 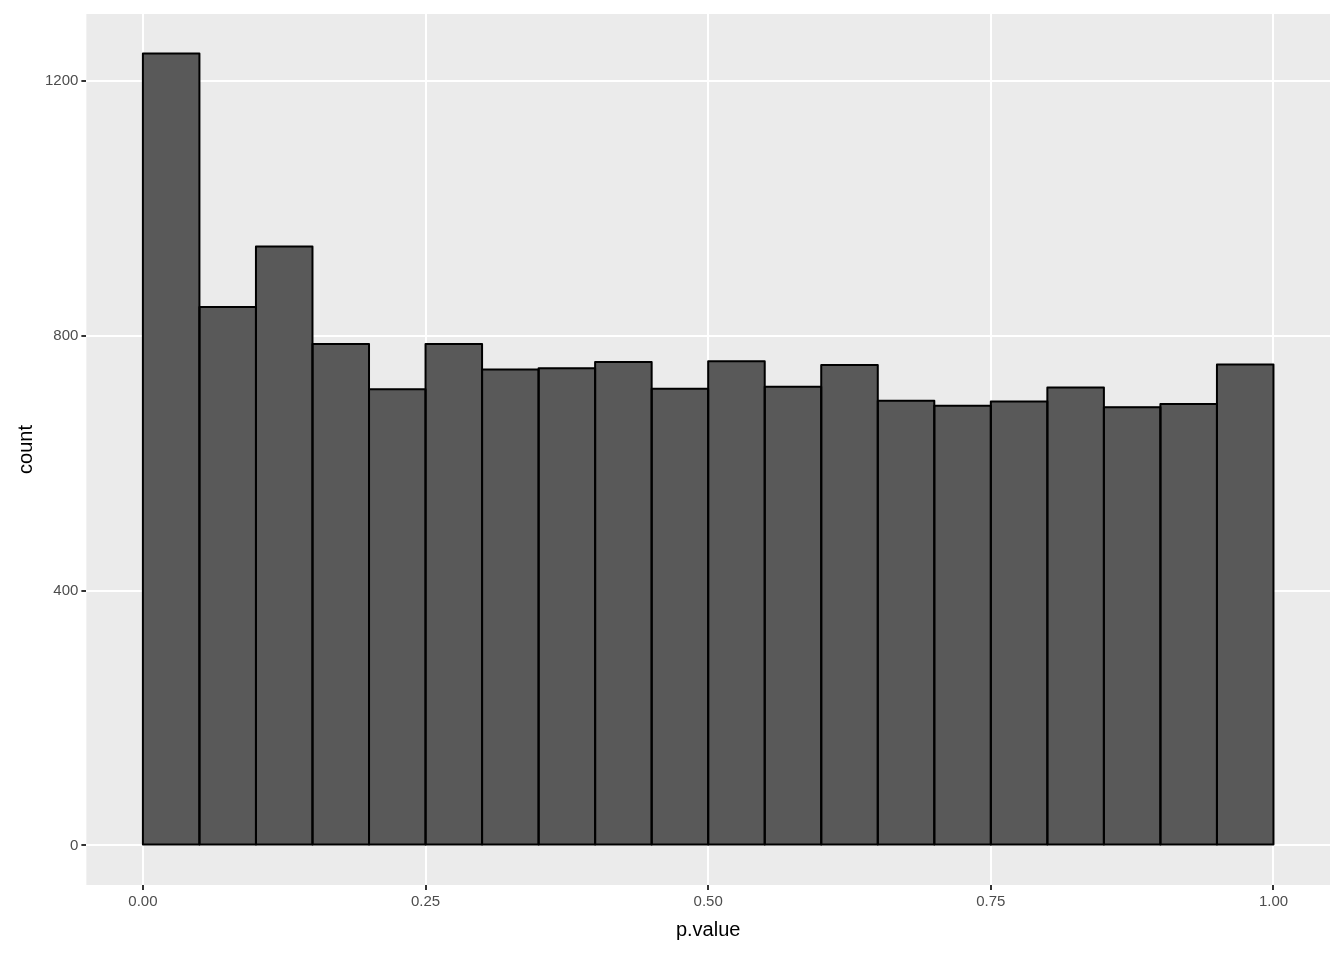 I want to click on y-tick-label: 0, so click(x=74, y=844).